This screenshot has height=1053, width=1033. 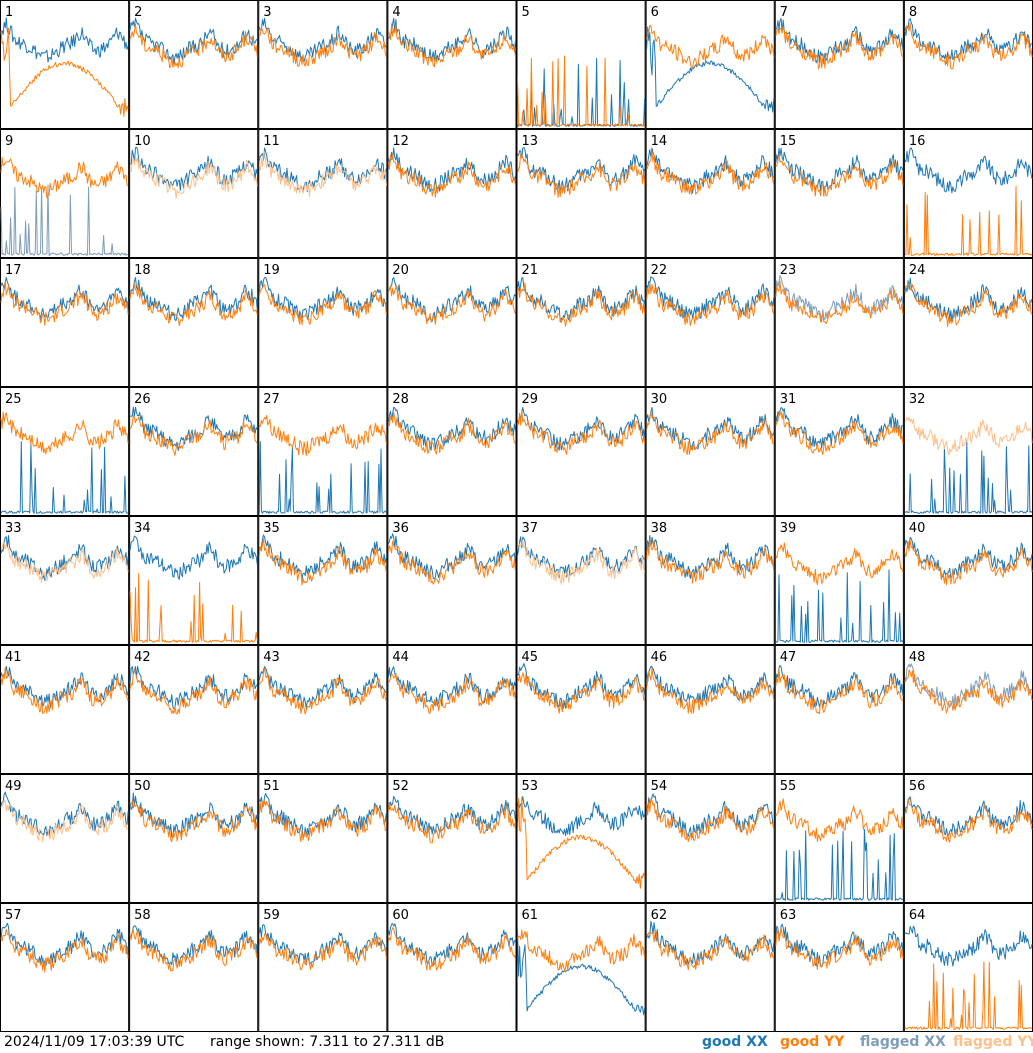 What do you see at coordinates (917, 657) in the screenshot?
I see `panel-label: 48` at bounding box center [917, 657].